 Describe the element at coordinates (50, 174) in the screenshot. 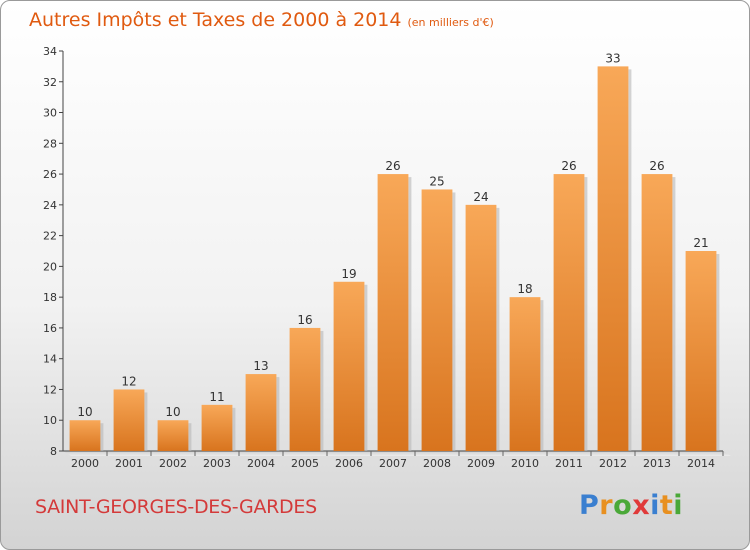

I see `y-tick-label: 26` at that location.